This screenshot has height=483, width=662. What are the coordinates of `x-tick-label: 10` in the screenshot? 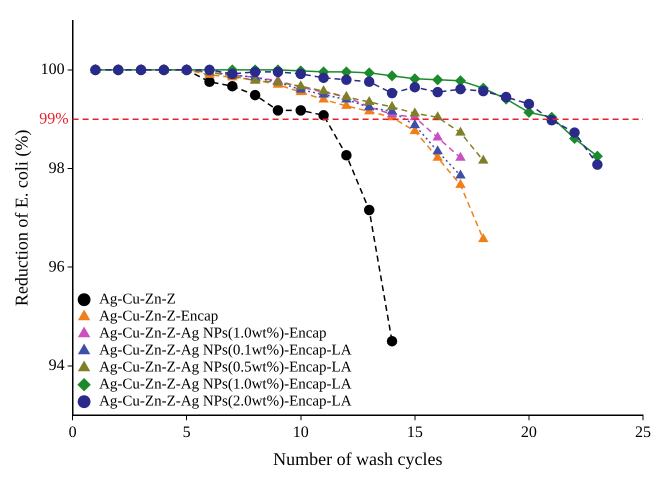 It's located at (300, 433).